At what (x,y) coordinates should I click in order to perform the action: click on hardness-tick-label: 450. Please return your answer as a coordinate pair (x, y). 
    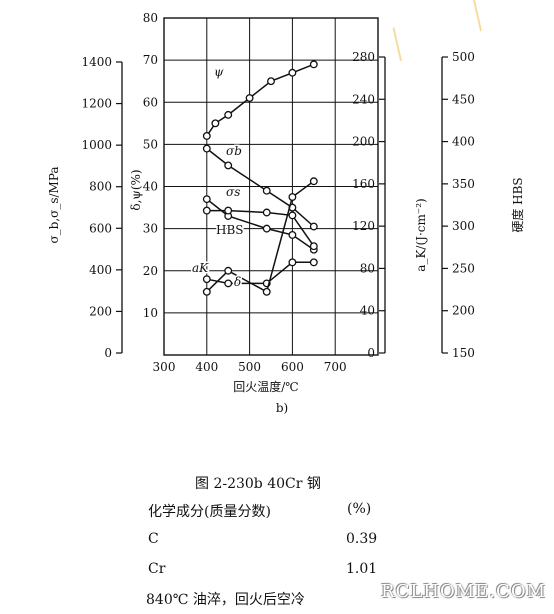
    Looking at the image, I should click on (463, 99).